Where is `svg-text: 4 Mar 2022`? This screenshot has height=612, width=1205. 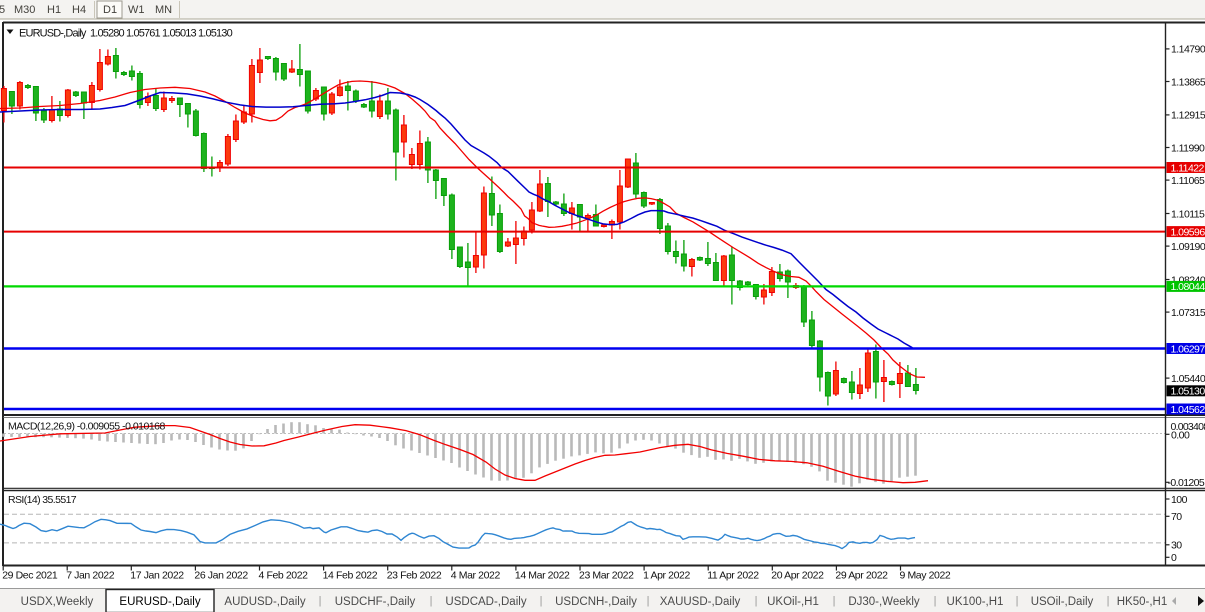 svg-text: 4 Mar 2022 is located at coordinates (476, 576).